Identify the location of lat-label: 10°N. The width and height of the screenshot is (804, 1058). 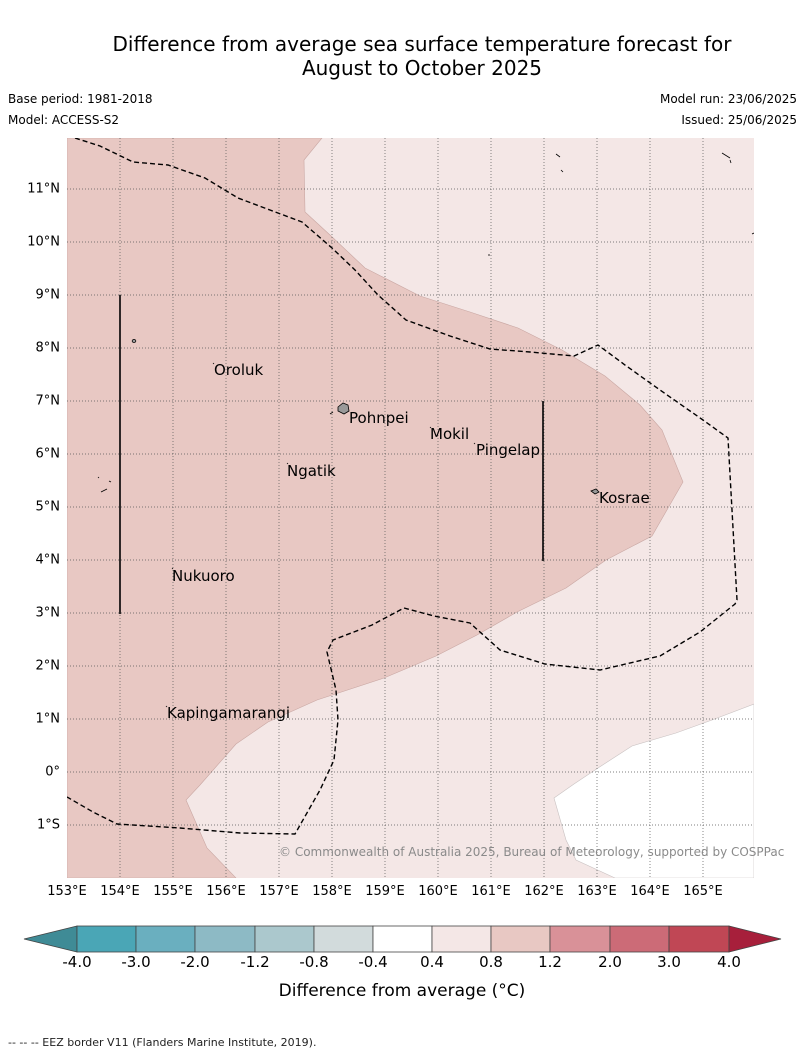
(43, 242).